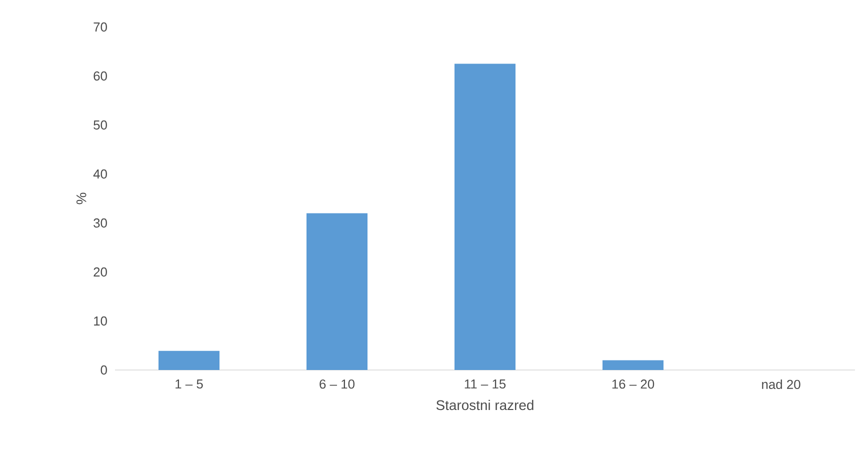 The width and height of the screenshot is (857, 449). What do you see at coordinates (100, 76) in the screenshot?
I see `y-tick-label: 60` at bounding box center [100, 76].